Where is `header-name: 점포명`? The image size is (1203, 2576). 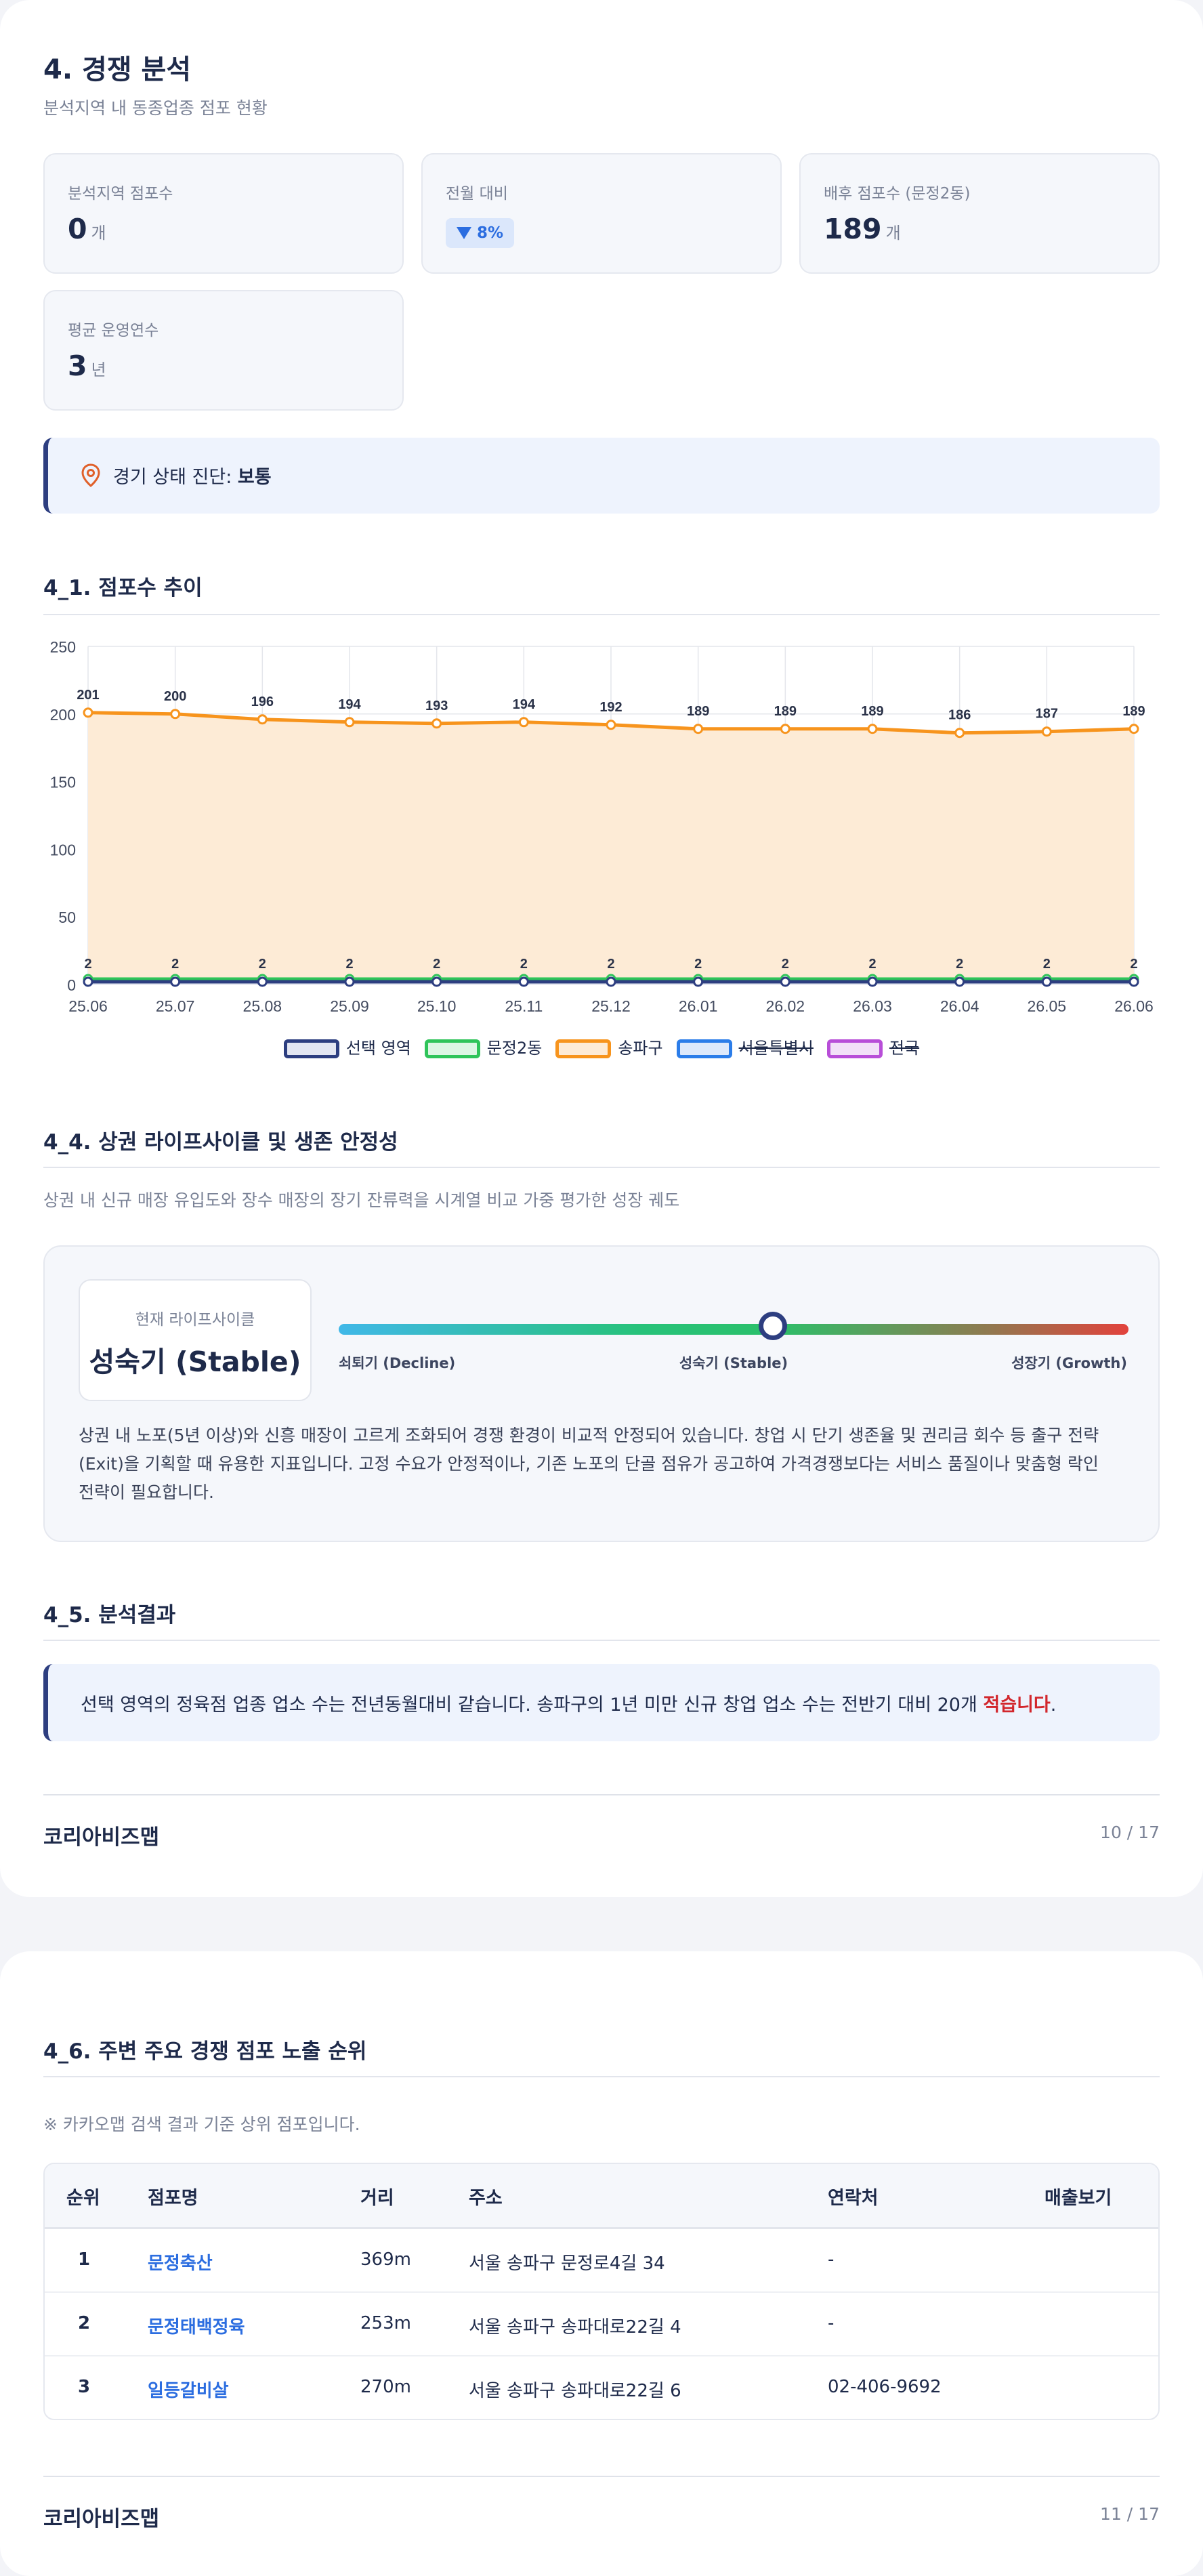 header-name: 점포명 is located at coordinates (173, 2198).